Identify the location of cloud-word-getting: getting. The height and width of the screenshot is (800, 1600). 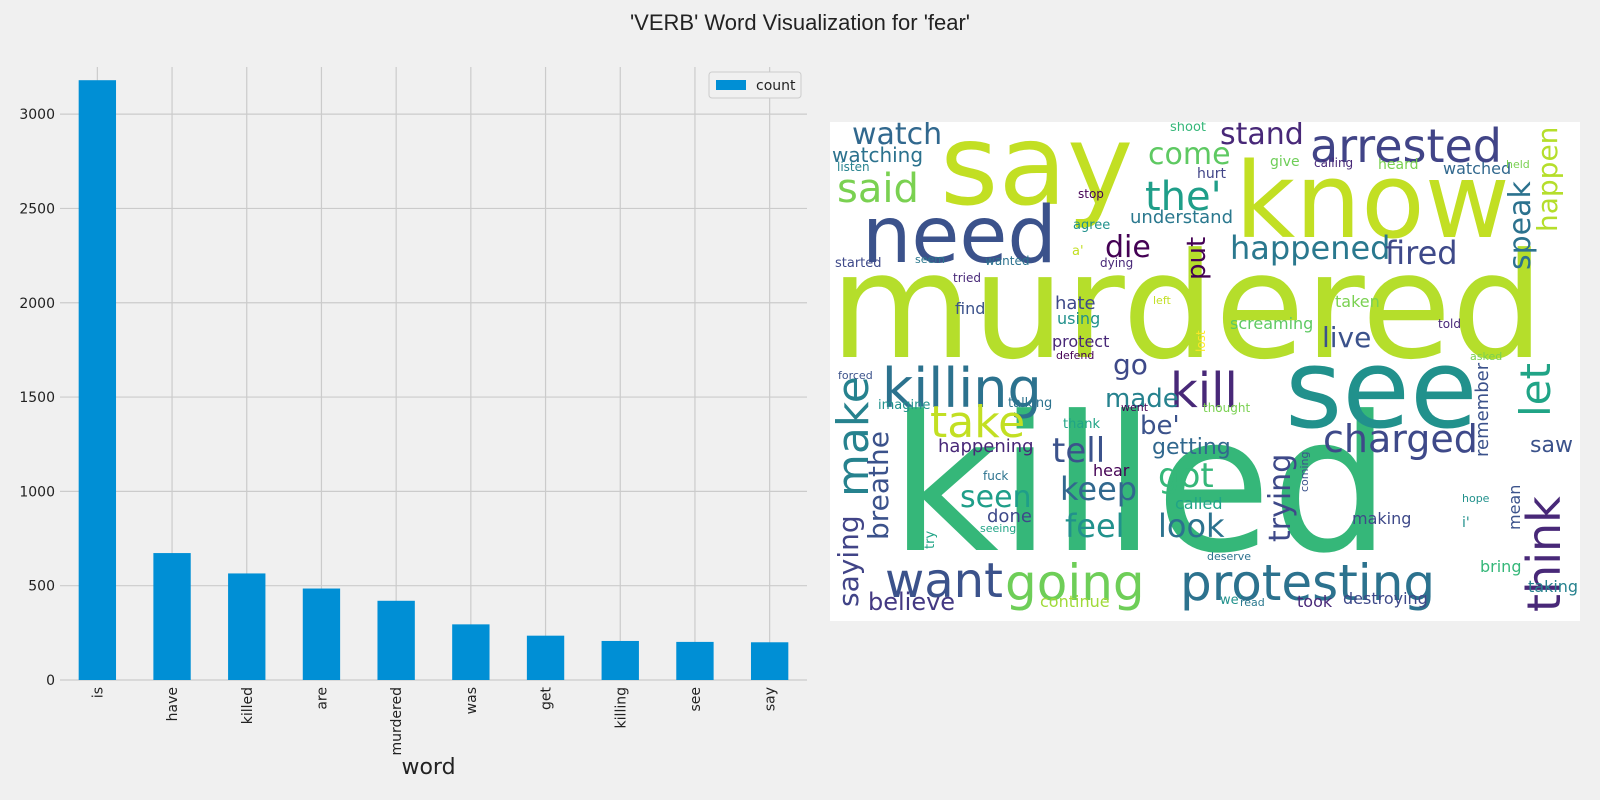
(1191, 447).